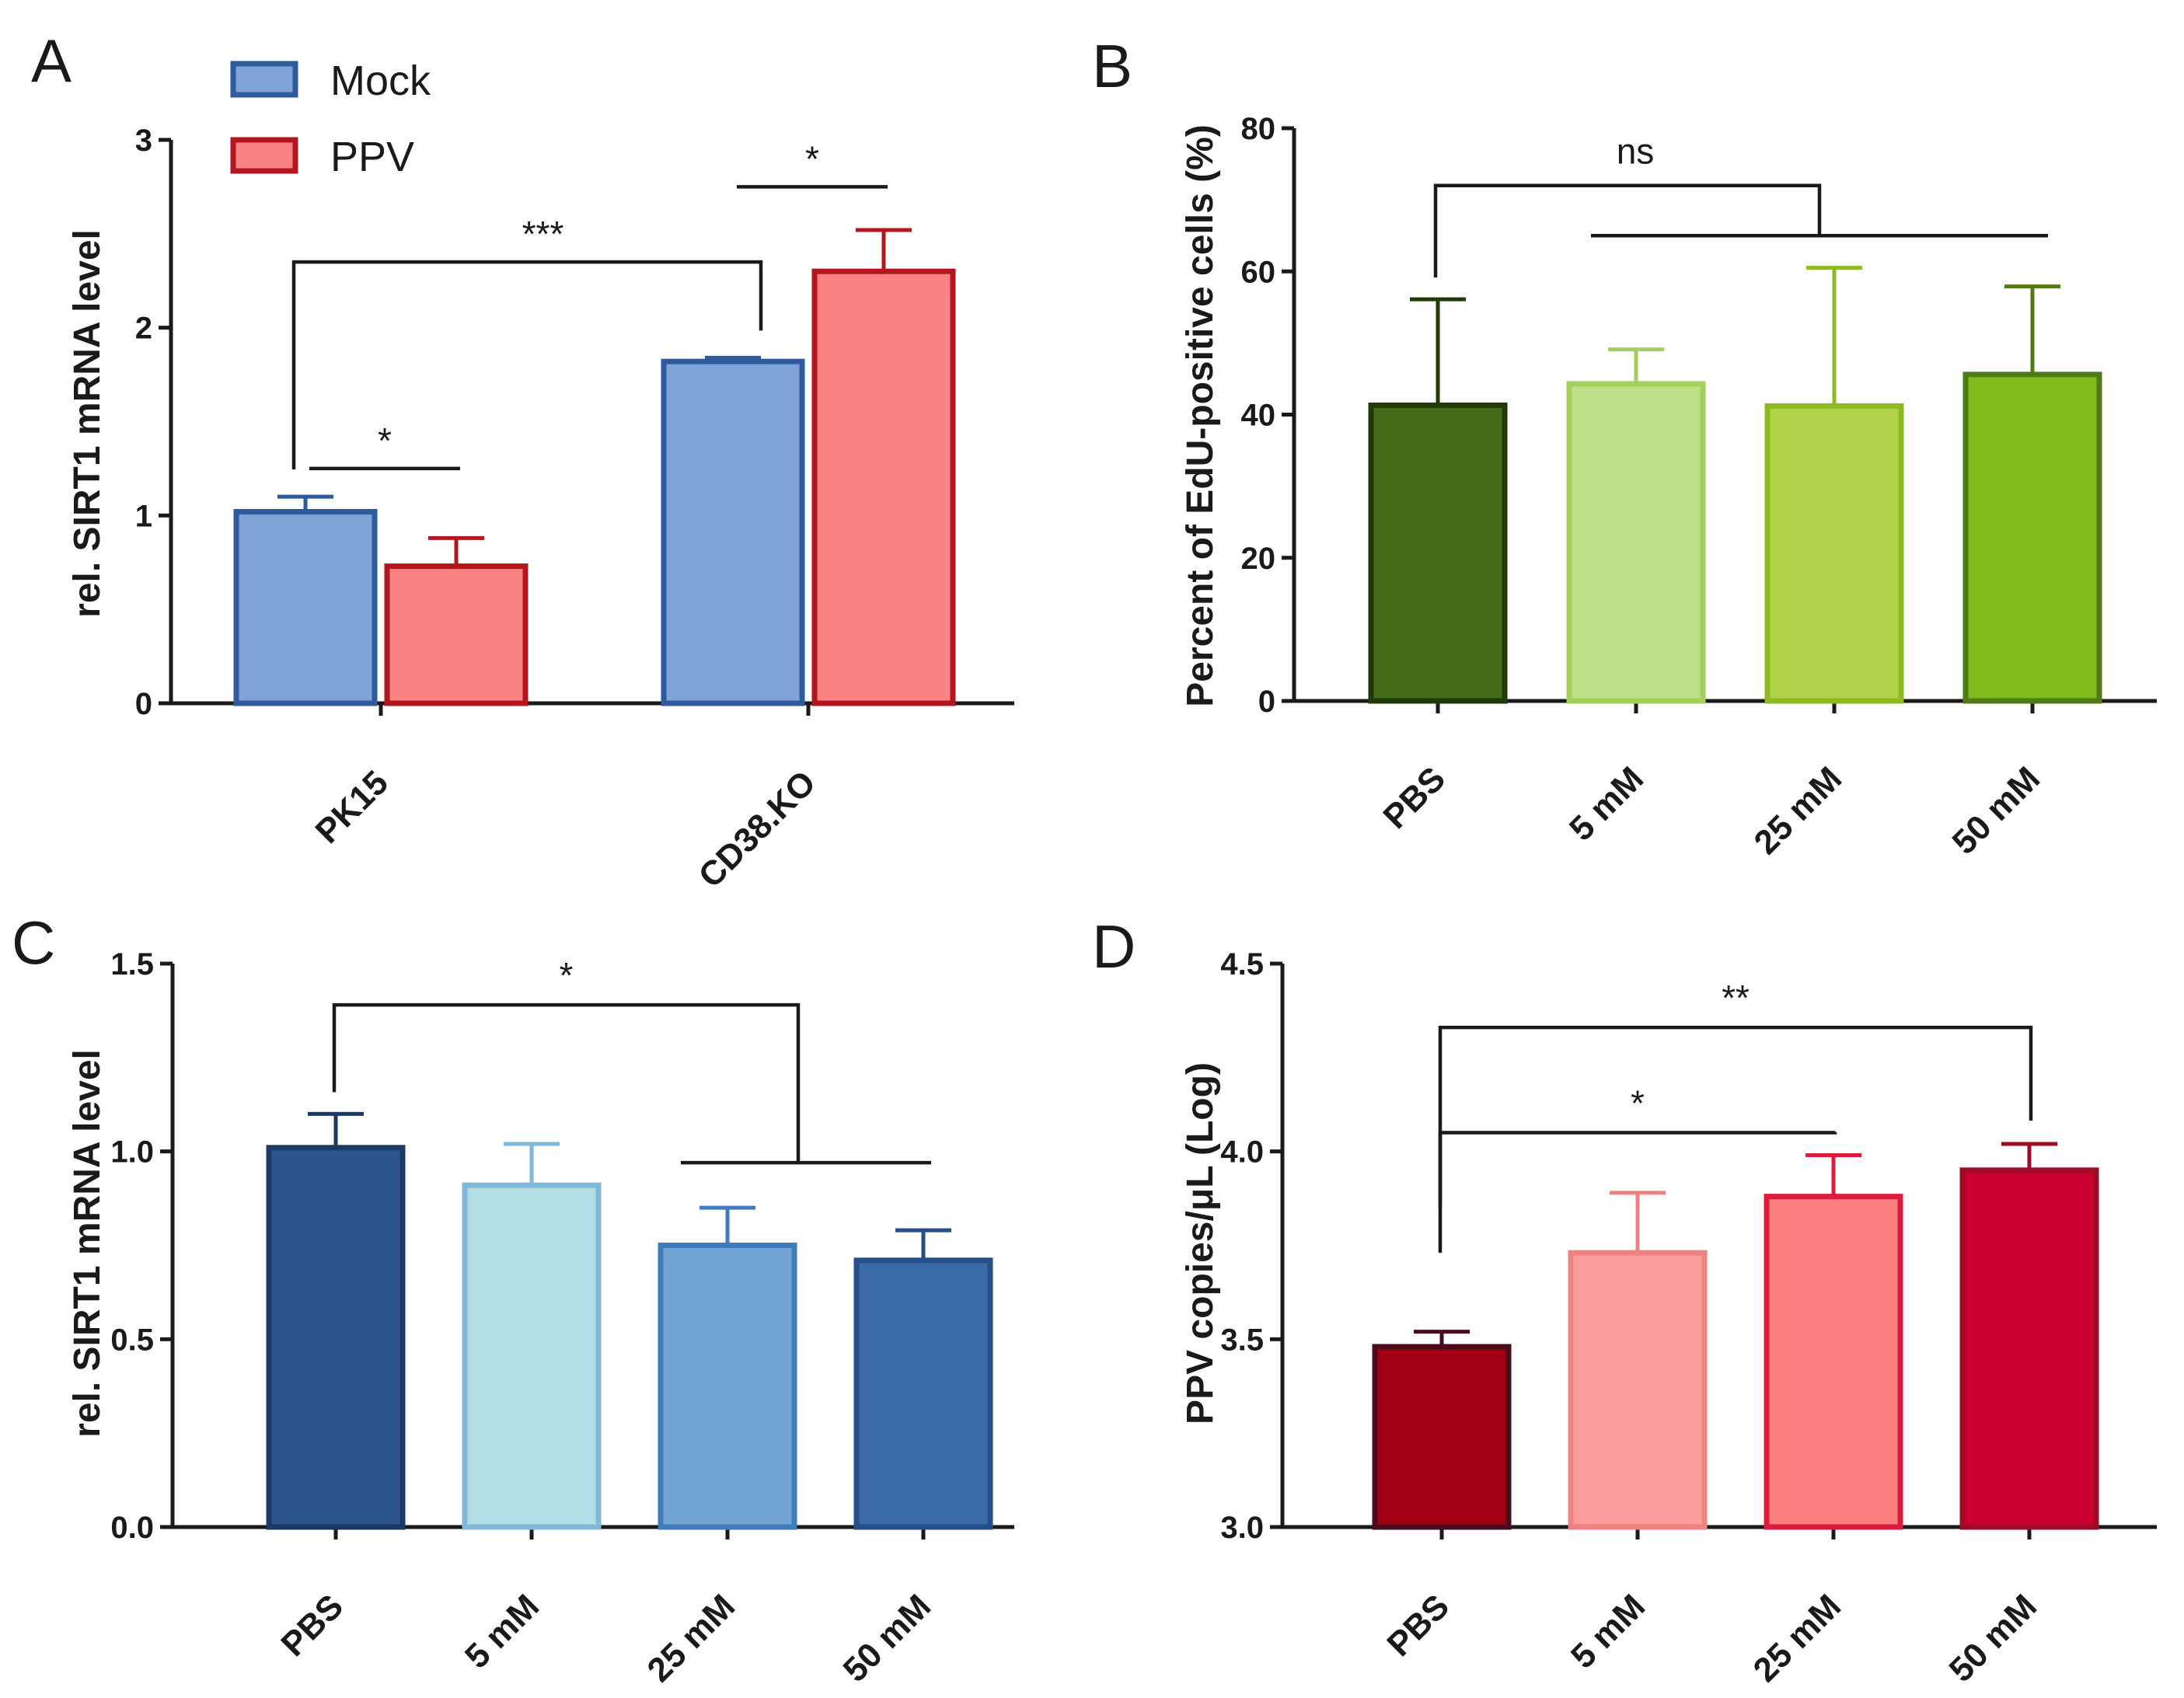 The width and height of the screenshot is (2184, 1698). I want to click on y-tick-label: 4.0, so click(1242, 1152).